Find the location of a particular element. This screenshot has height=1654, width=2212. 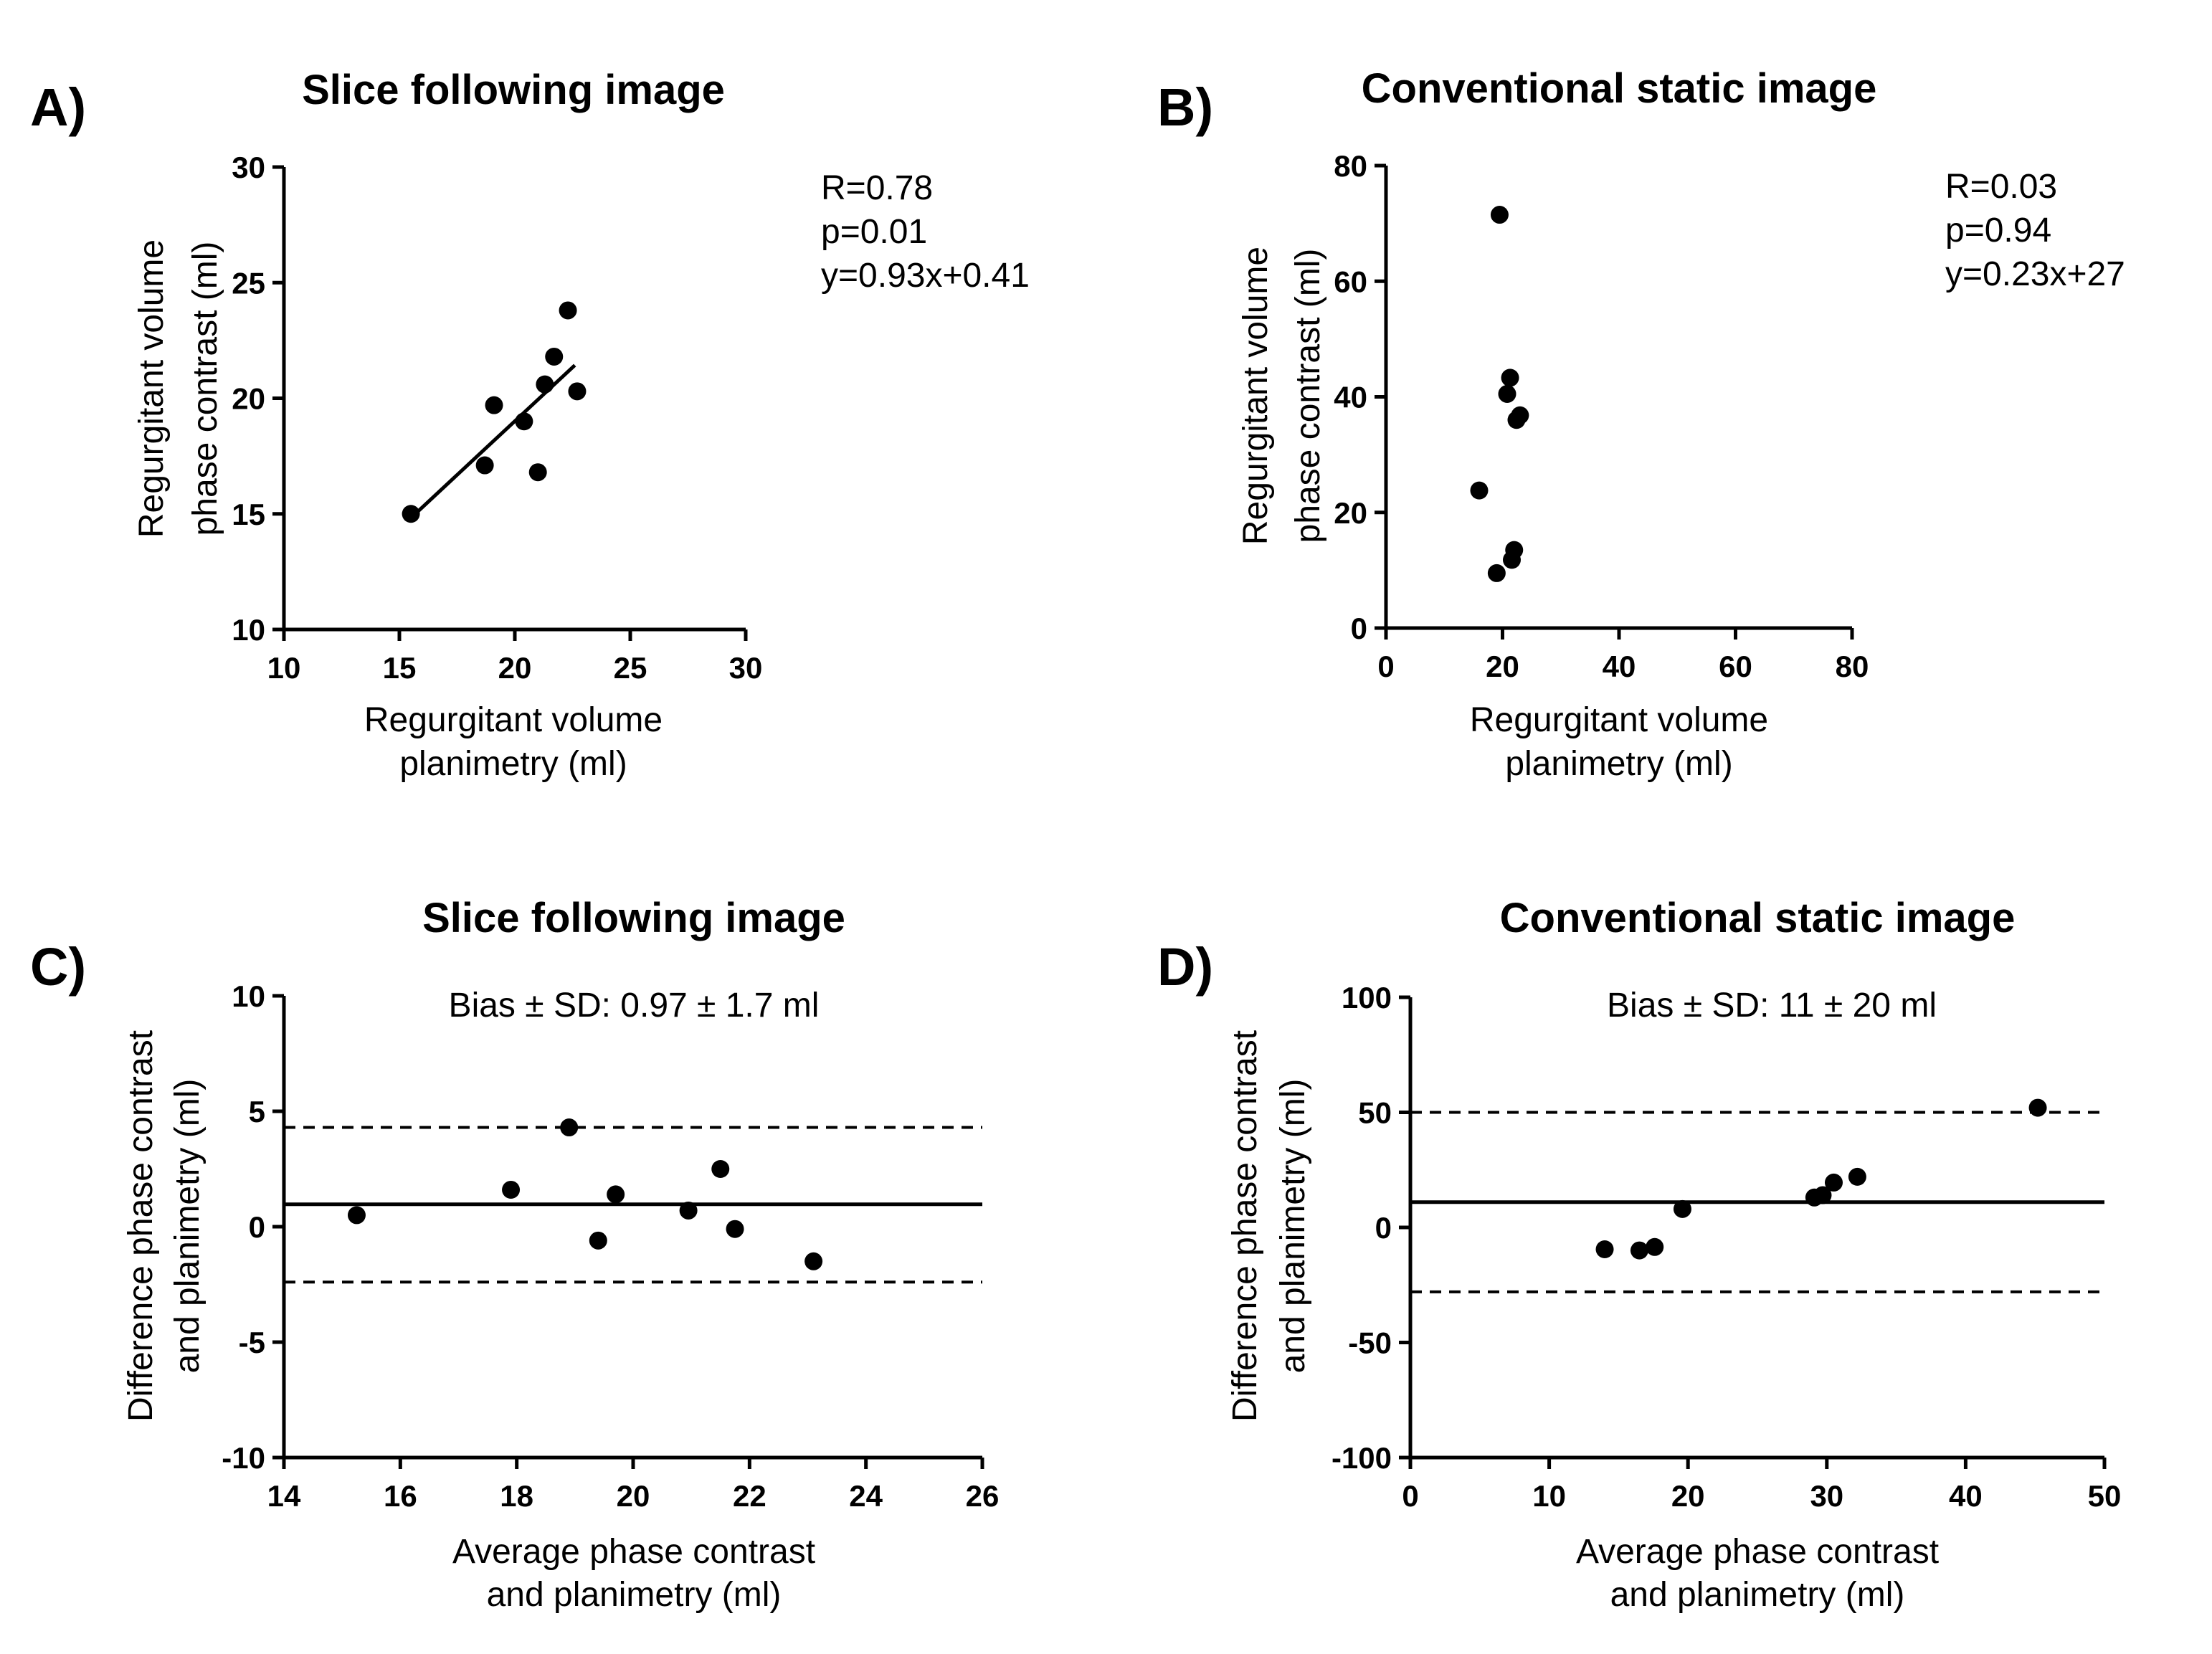

y-tick-label: -100 is located at coordinates (1362, 1458).